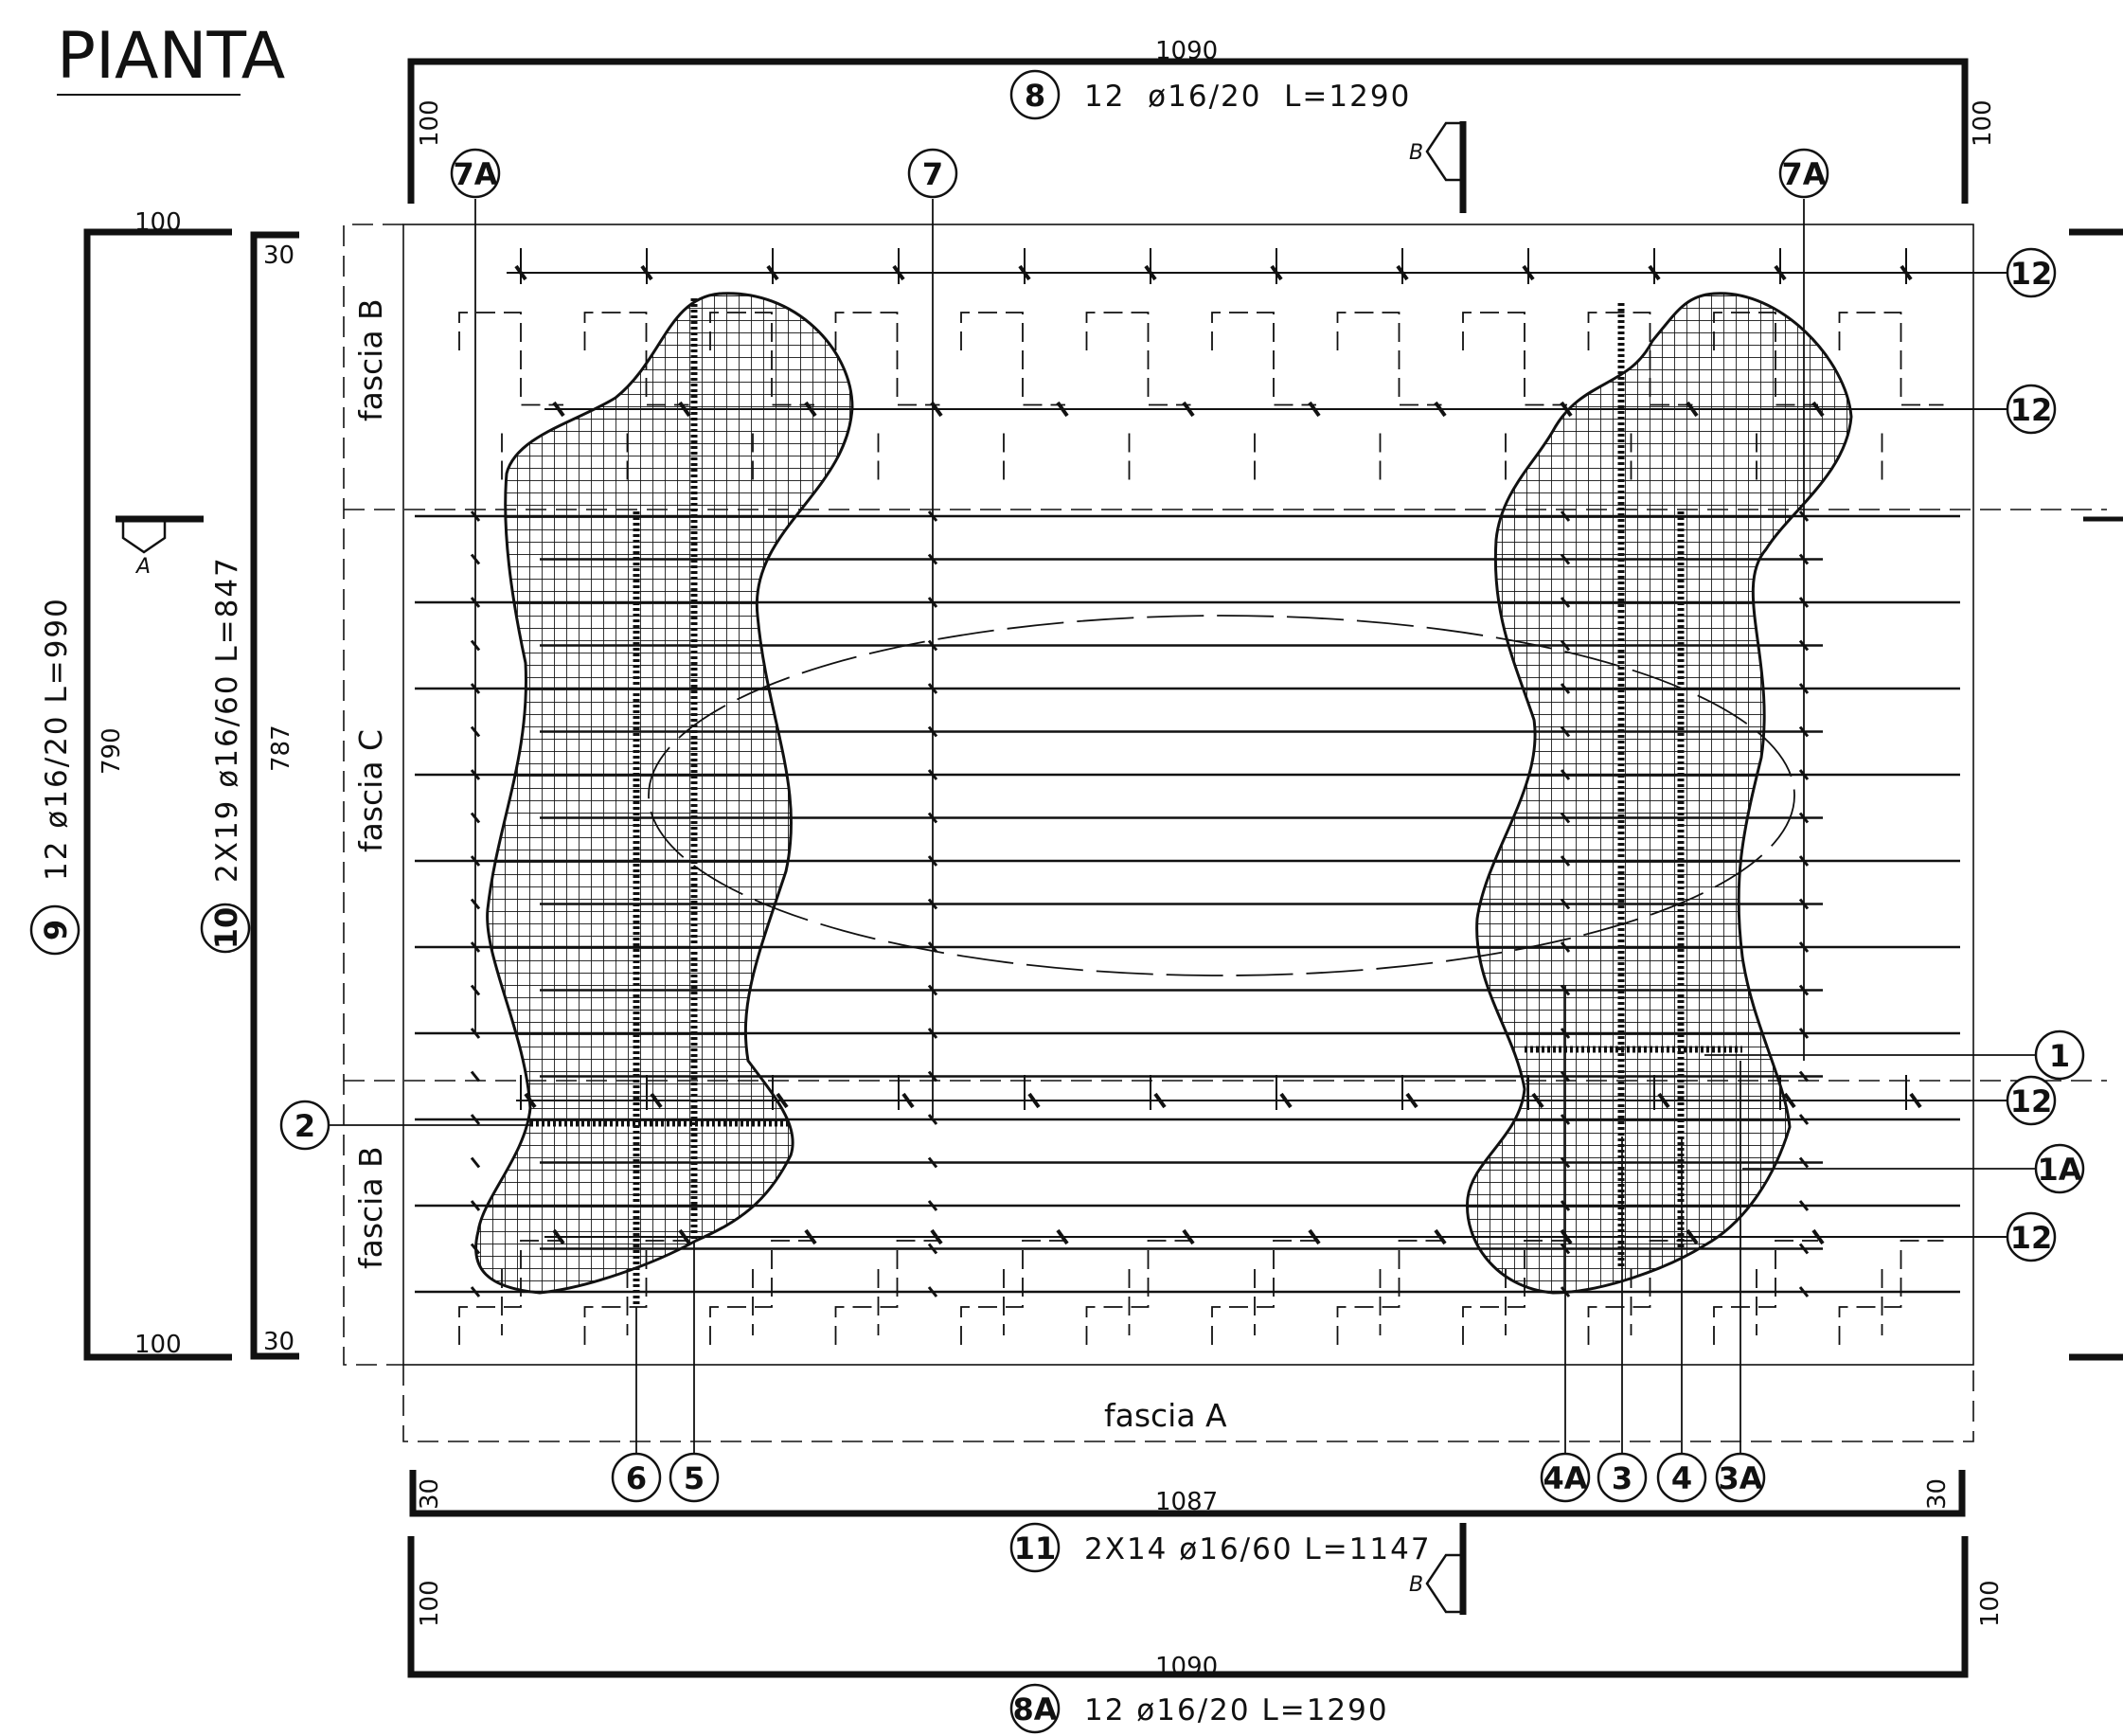 This screenshot has width=2123, height=1736. What do you see at coordinates (304, 1126) in the screenshot?
I see `marker-2: 2` at bounding box center [304, 1126].